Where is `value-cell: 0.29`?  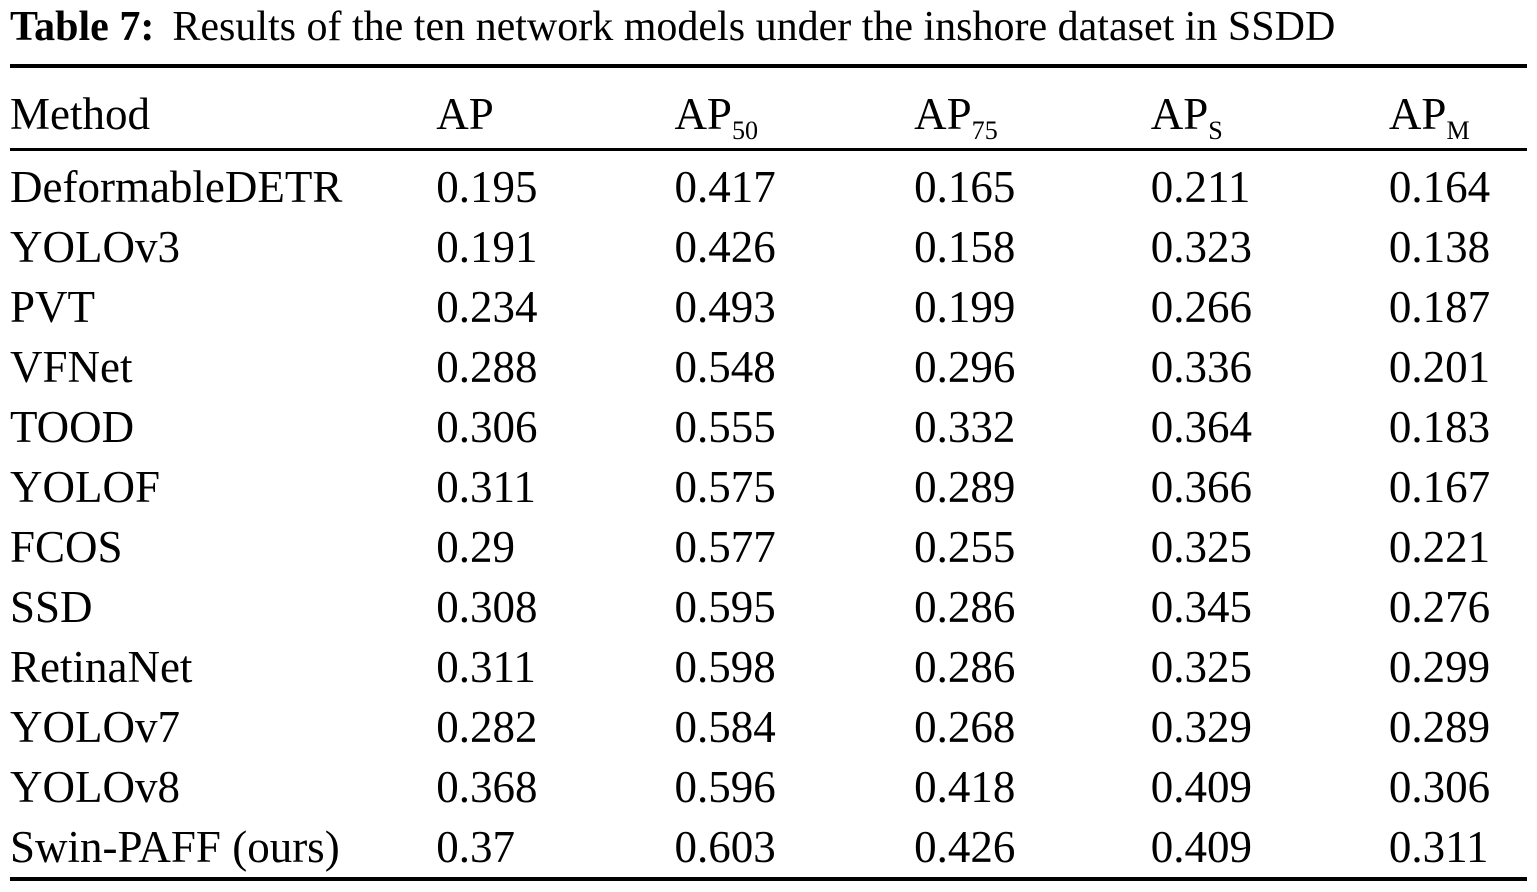
value-cell: 0.29 is located at coordinates (476, 547).